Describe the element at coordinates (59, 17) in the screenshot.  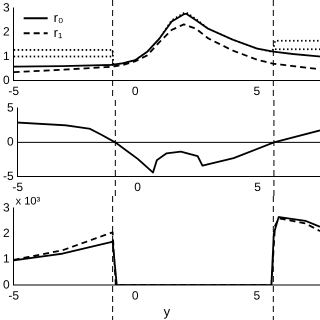
I see `legend-label: r₀` at that location.